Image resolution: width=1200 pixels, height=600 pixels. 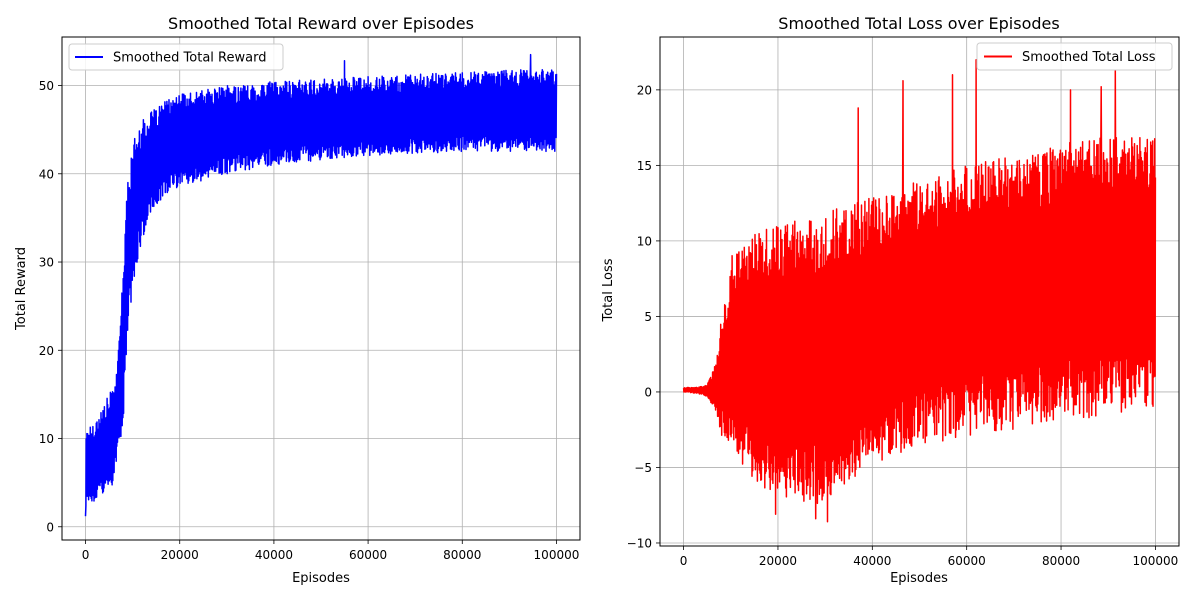 I want to click on y-tick-label: 5, so click(x=648, y=317).